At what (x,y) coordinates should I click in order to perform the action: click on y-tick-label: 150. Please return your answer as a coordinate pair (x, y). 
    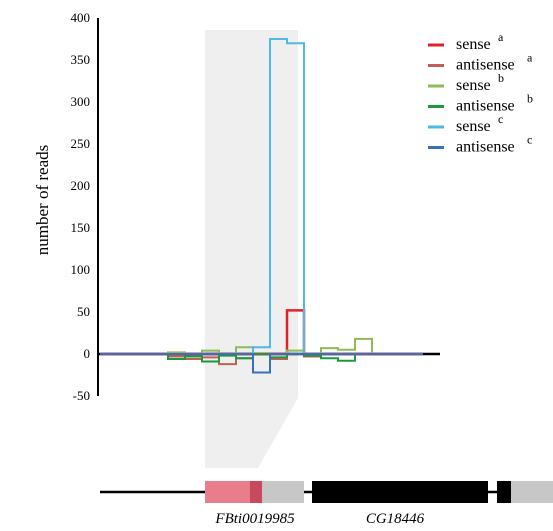
    Looking at the image, I should click on (81, 227).